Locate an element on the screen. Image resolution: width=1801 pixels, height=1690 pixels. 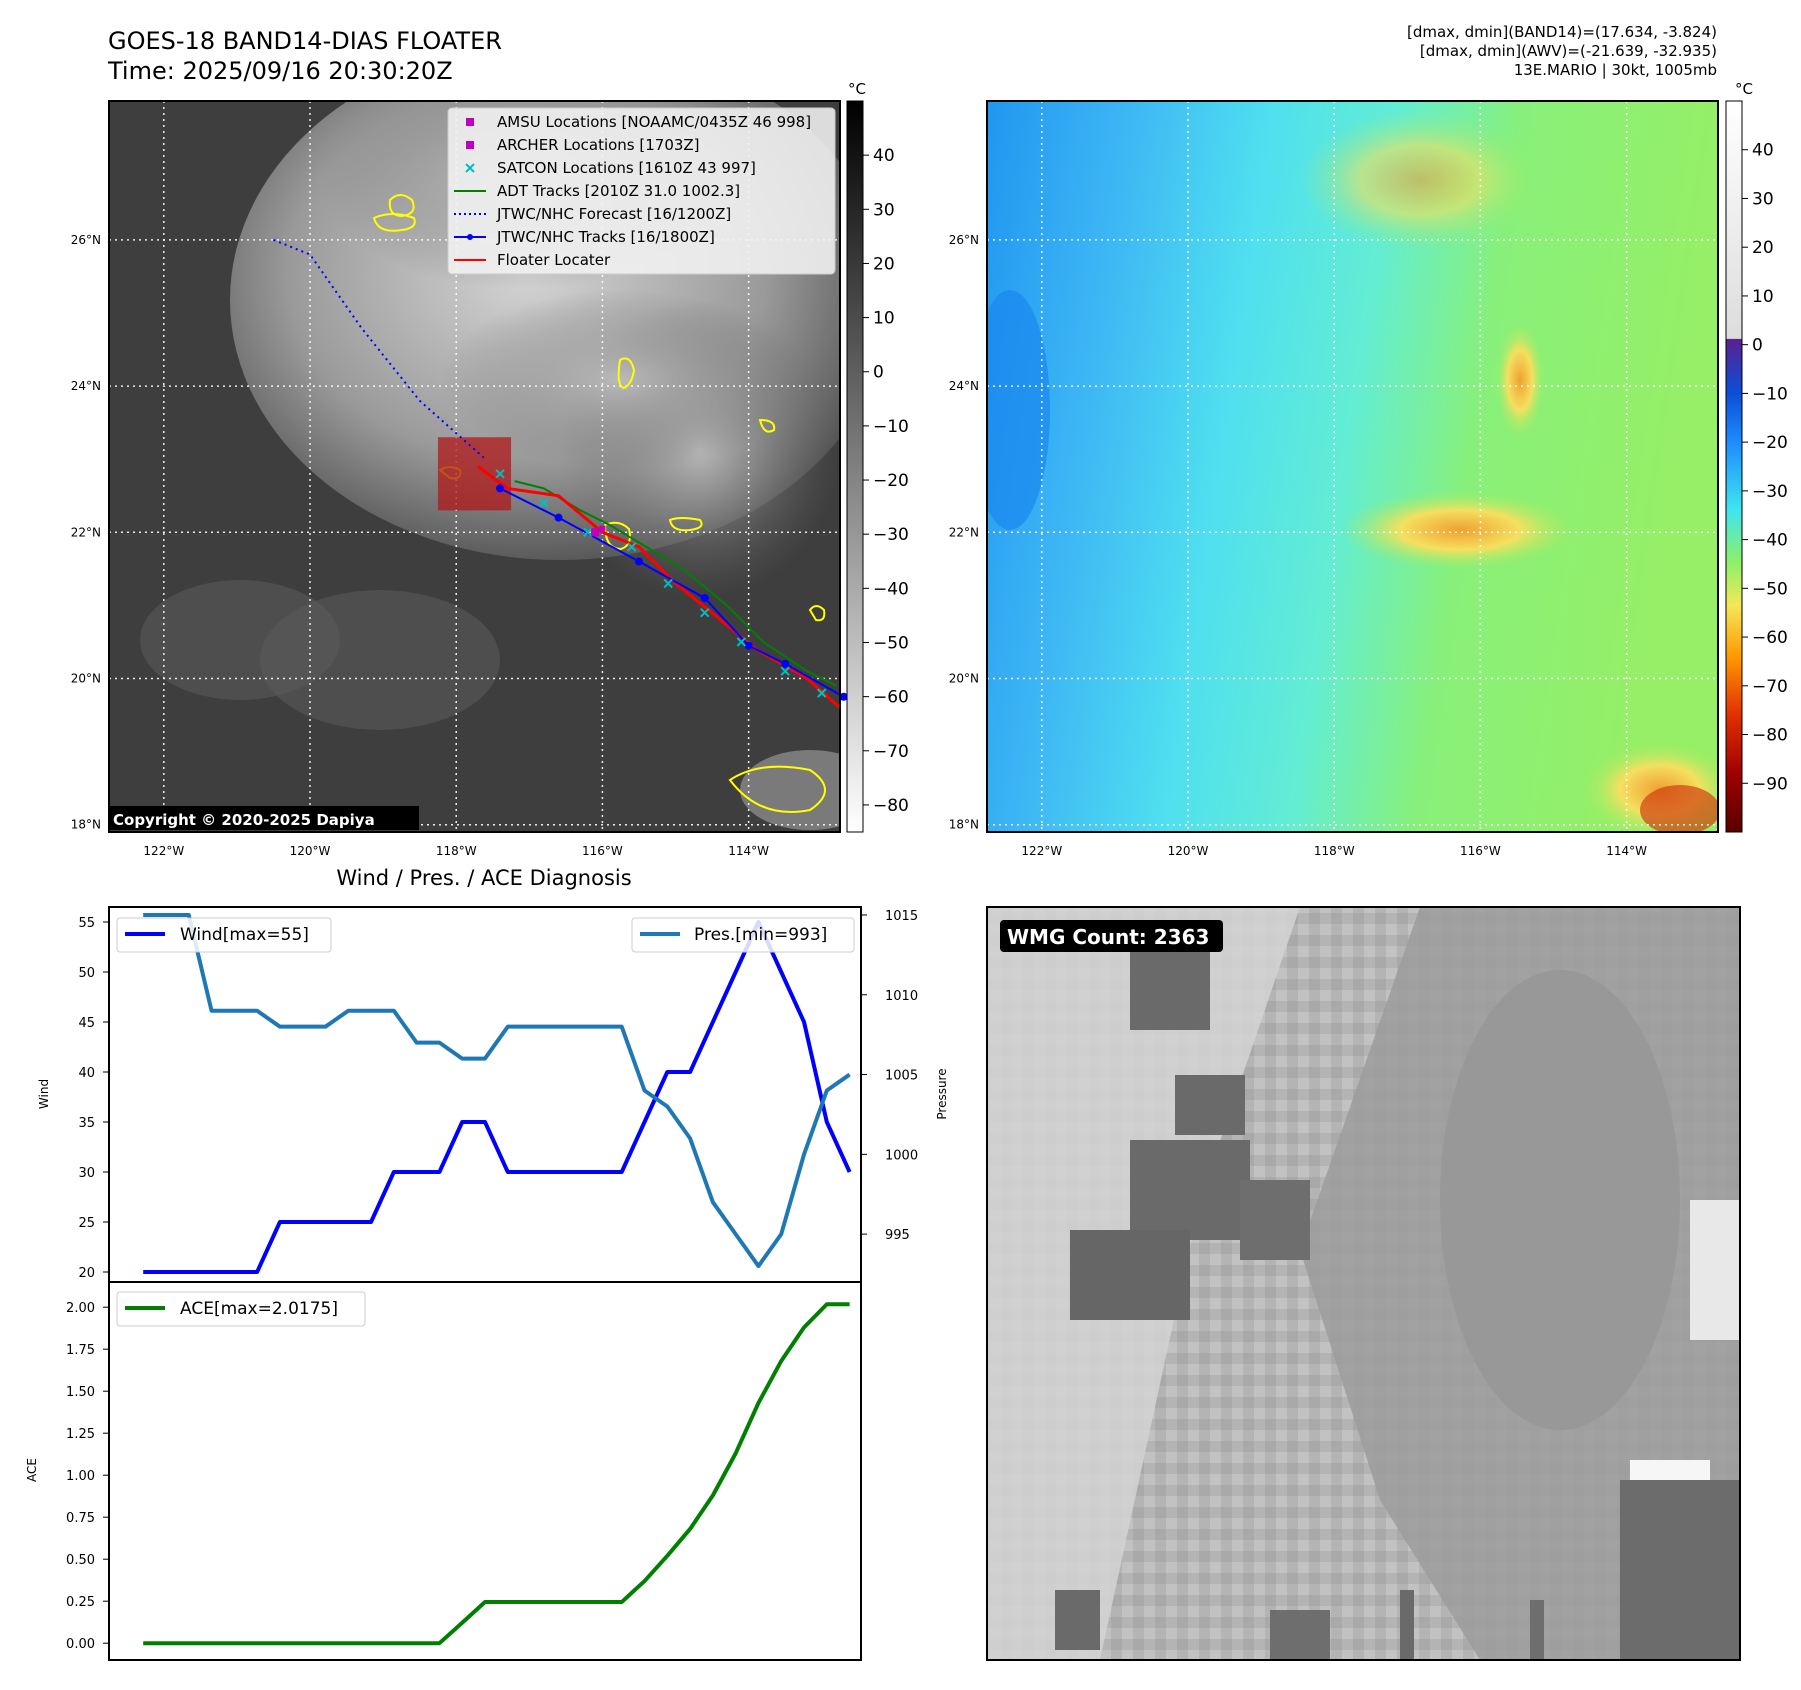
wind-tick-label: 30 is located at coordinates (86, 1173).